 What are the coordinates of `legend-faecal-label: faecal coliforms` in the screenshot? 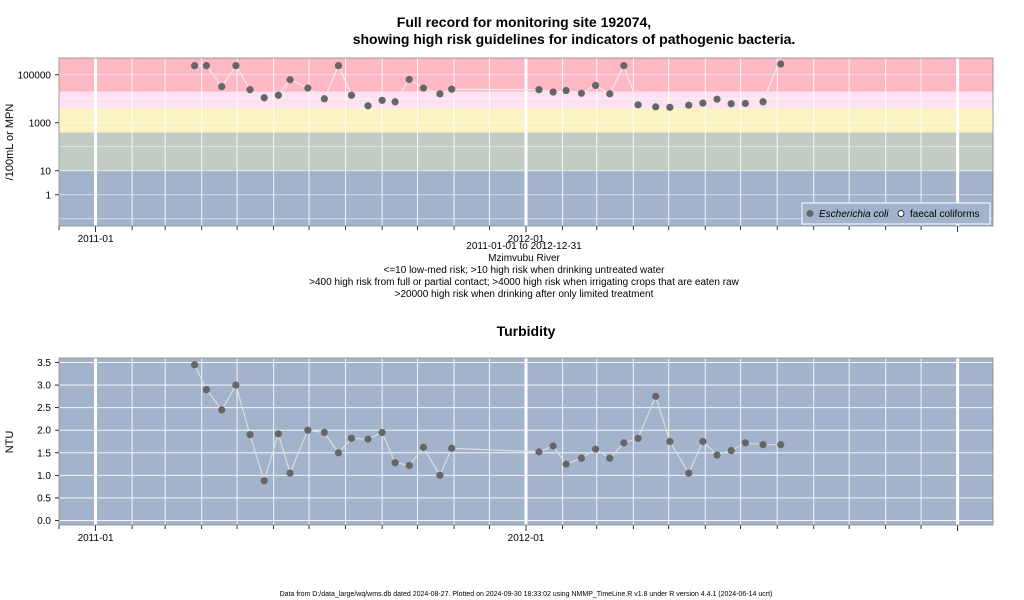 It's located at (944, 214).